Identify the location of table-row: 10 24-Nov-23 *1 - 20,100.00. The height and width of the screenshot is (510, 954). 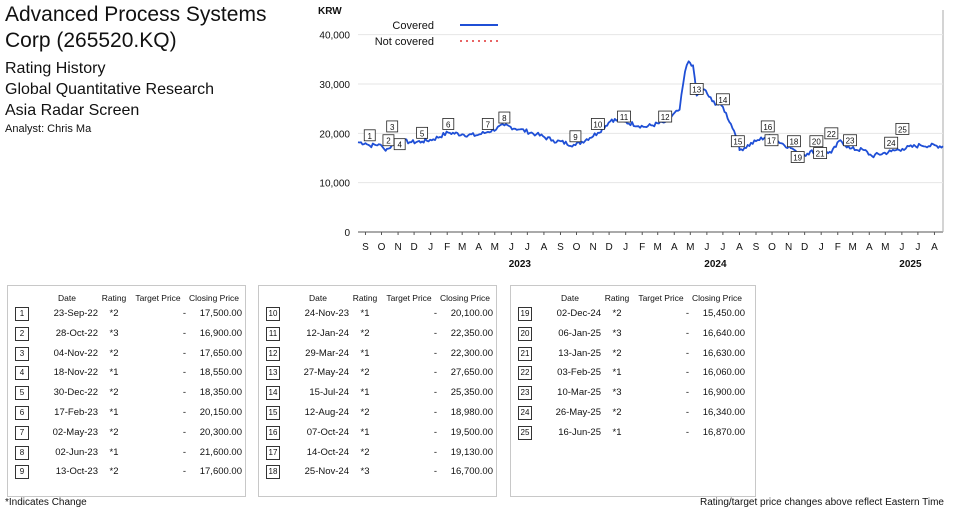
(377, 315).